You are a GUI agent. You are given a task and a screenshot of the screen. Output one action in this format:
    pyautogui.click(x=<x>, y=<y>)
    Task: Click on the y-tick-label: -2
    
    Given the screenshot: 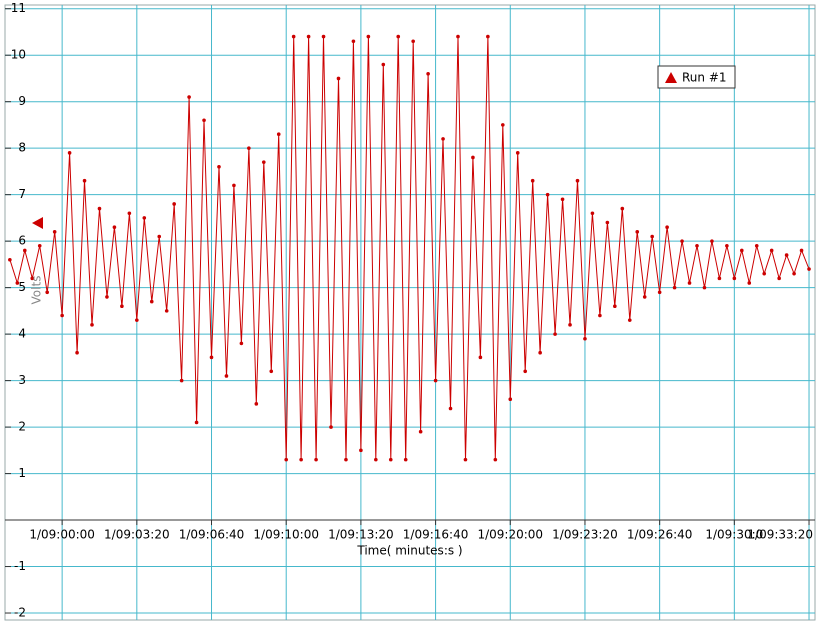 What is the action you would take?
    pyautogui.click(x=20, y=613)
    